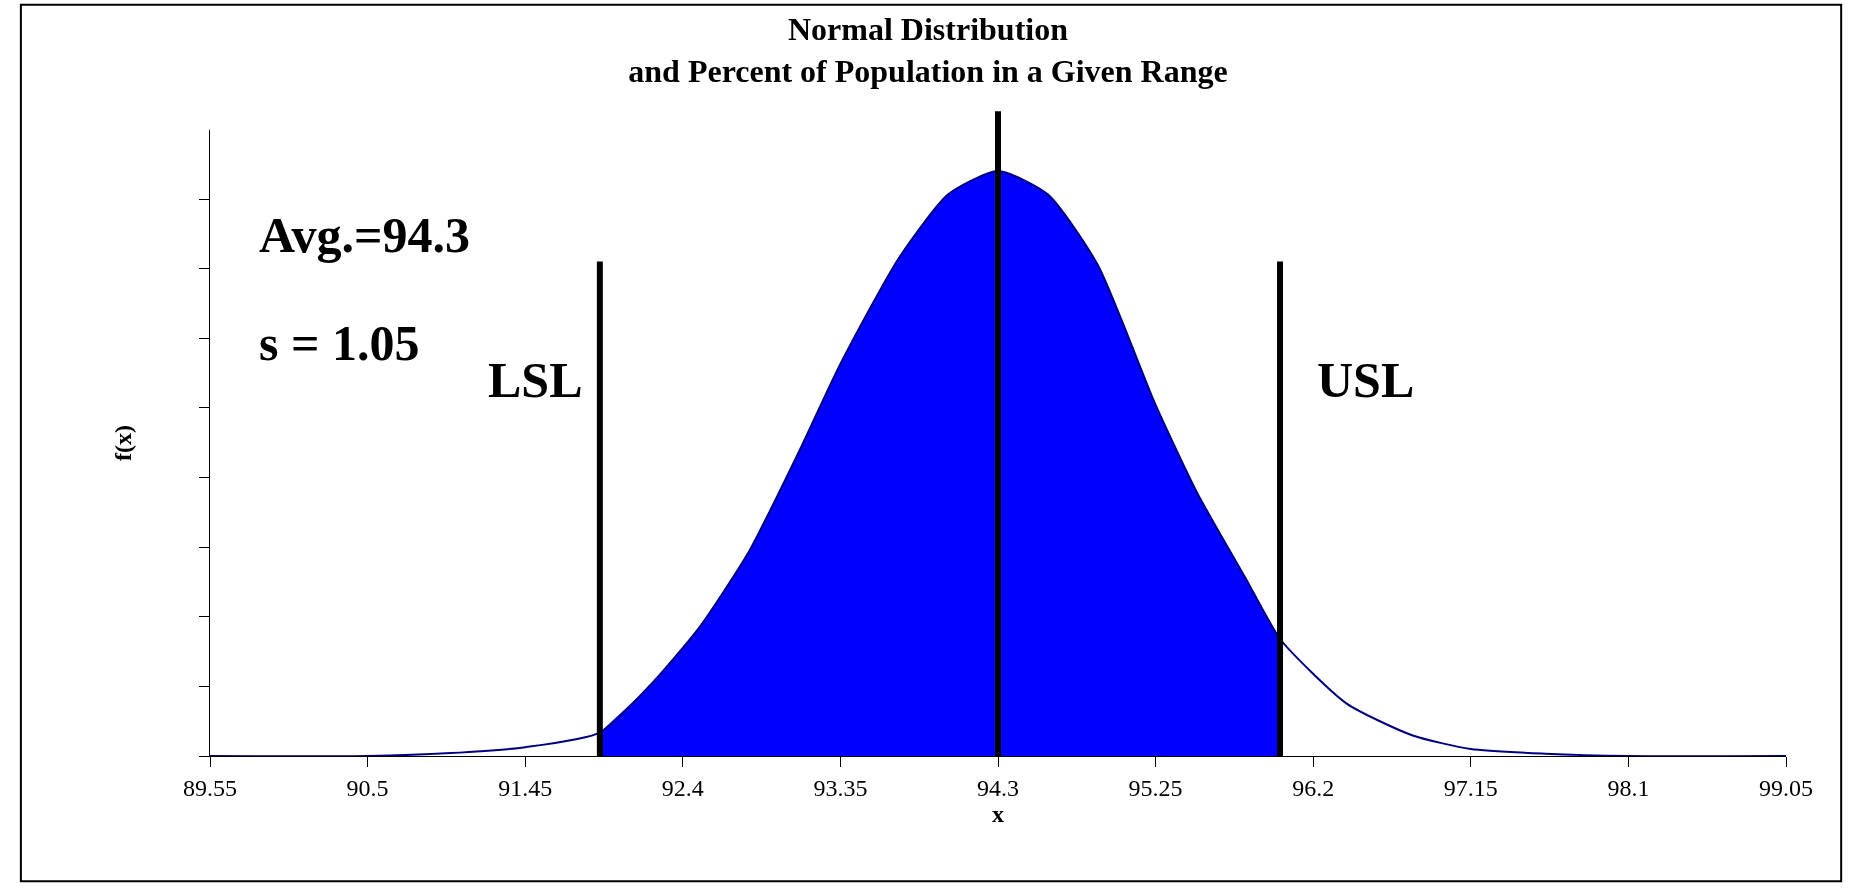  Describe the element at coordinates (840, 787) in the screenshot. I see `x-tick-label: 93.35` at that location.